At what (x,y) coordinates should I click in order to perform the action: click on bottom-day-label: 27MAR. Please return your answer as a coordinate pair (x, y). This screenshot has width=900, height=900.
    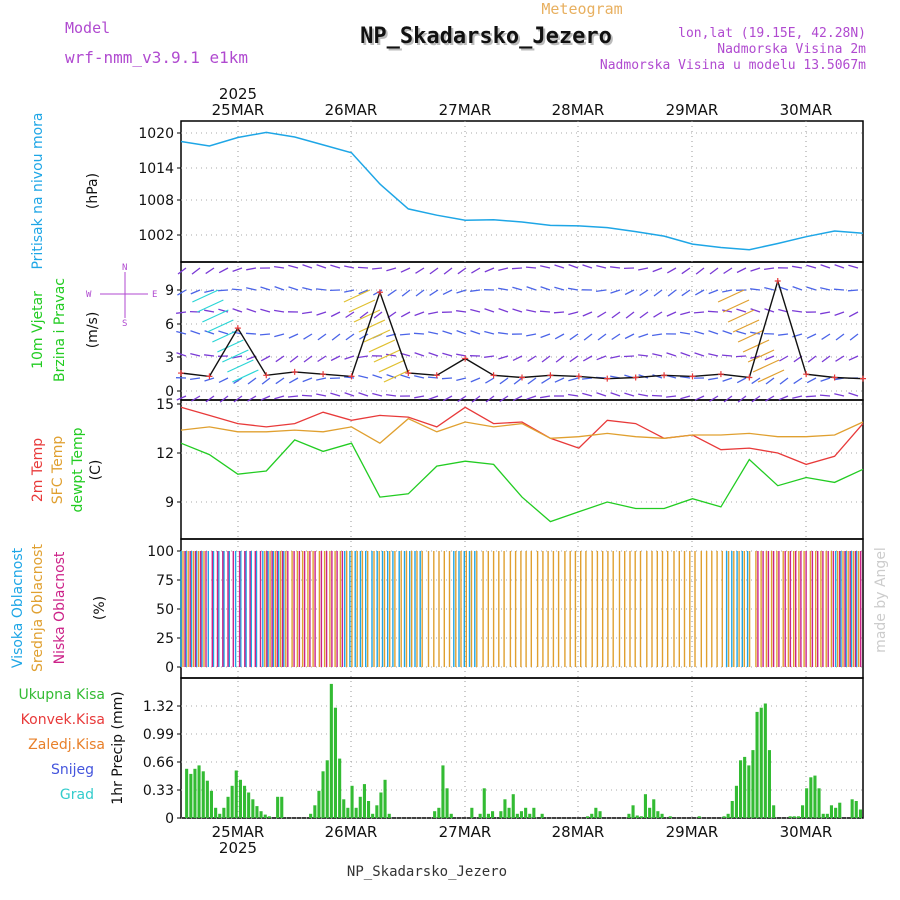
    Looking at the image, I should click on (465, 832).